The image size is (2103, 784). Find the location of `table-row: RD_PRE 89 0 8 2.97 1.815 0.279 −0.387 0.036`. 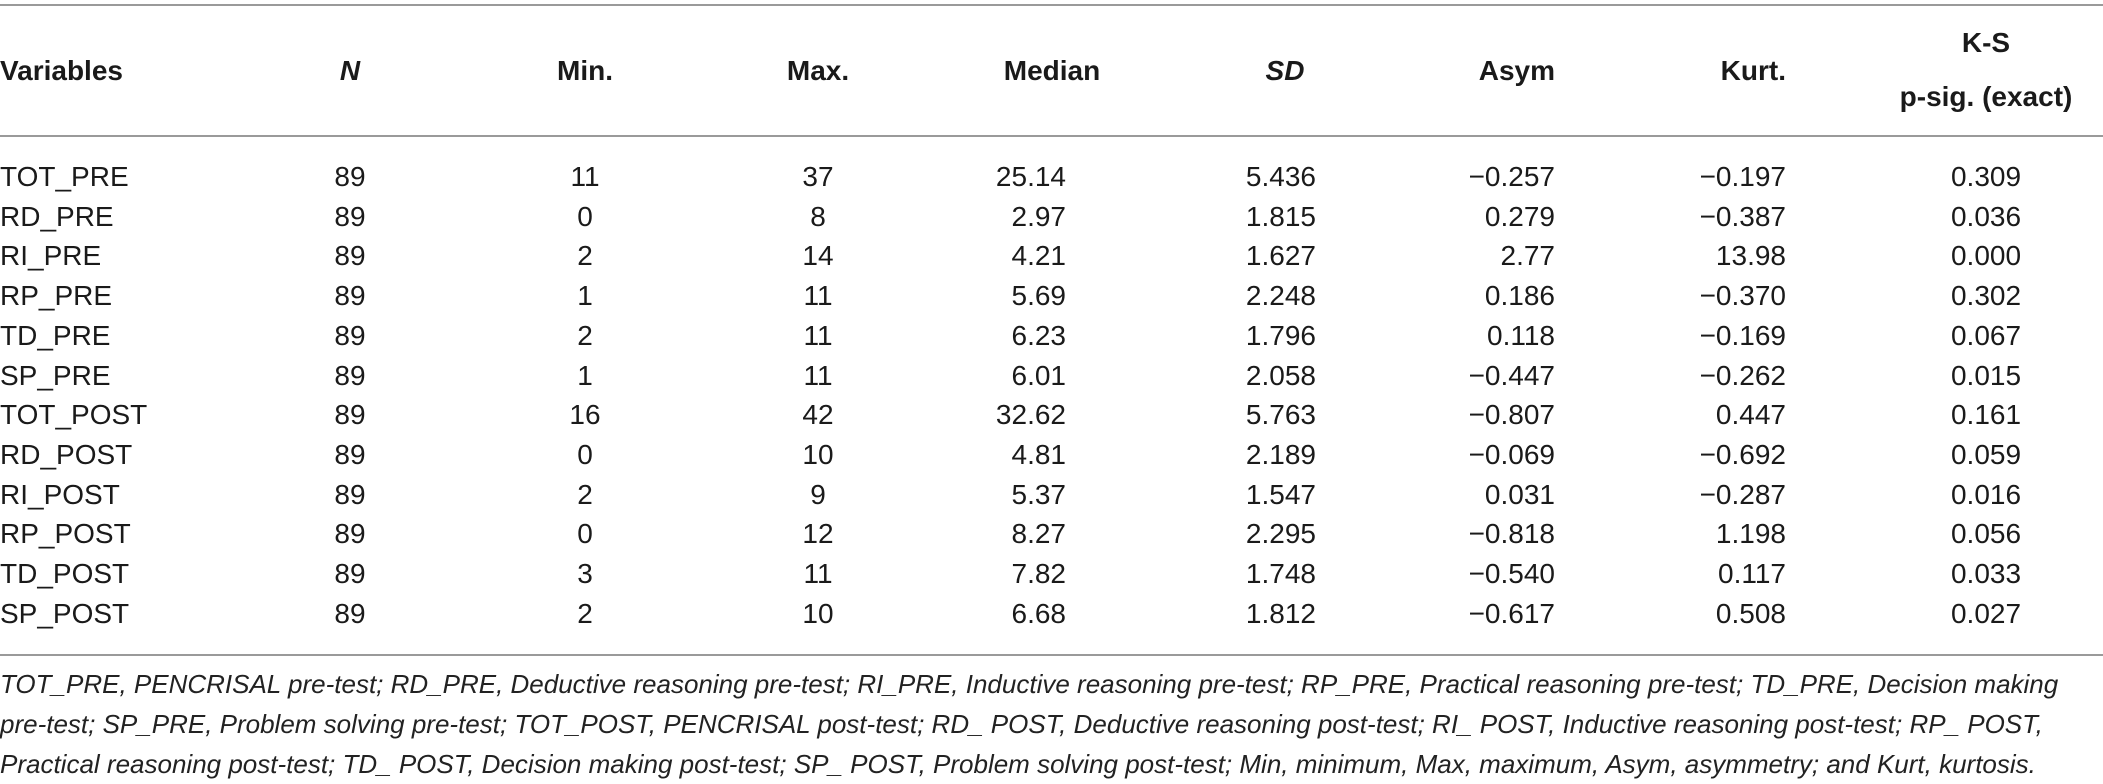

table-row: RD_PRE 89 0 8 2.97 1.815 0.279 −0.387 0.036 is located at coordinates (1051, 217).